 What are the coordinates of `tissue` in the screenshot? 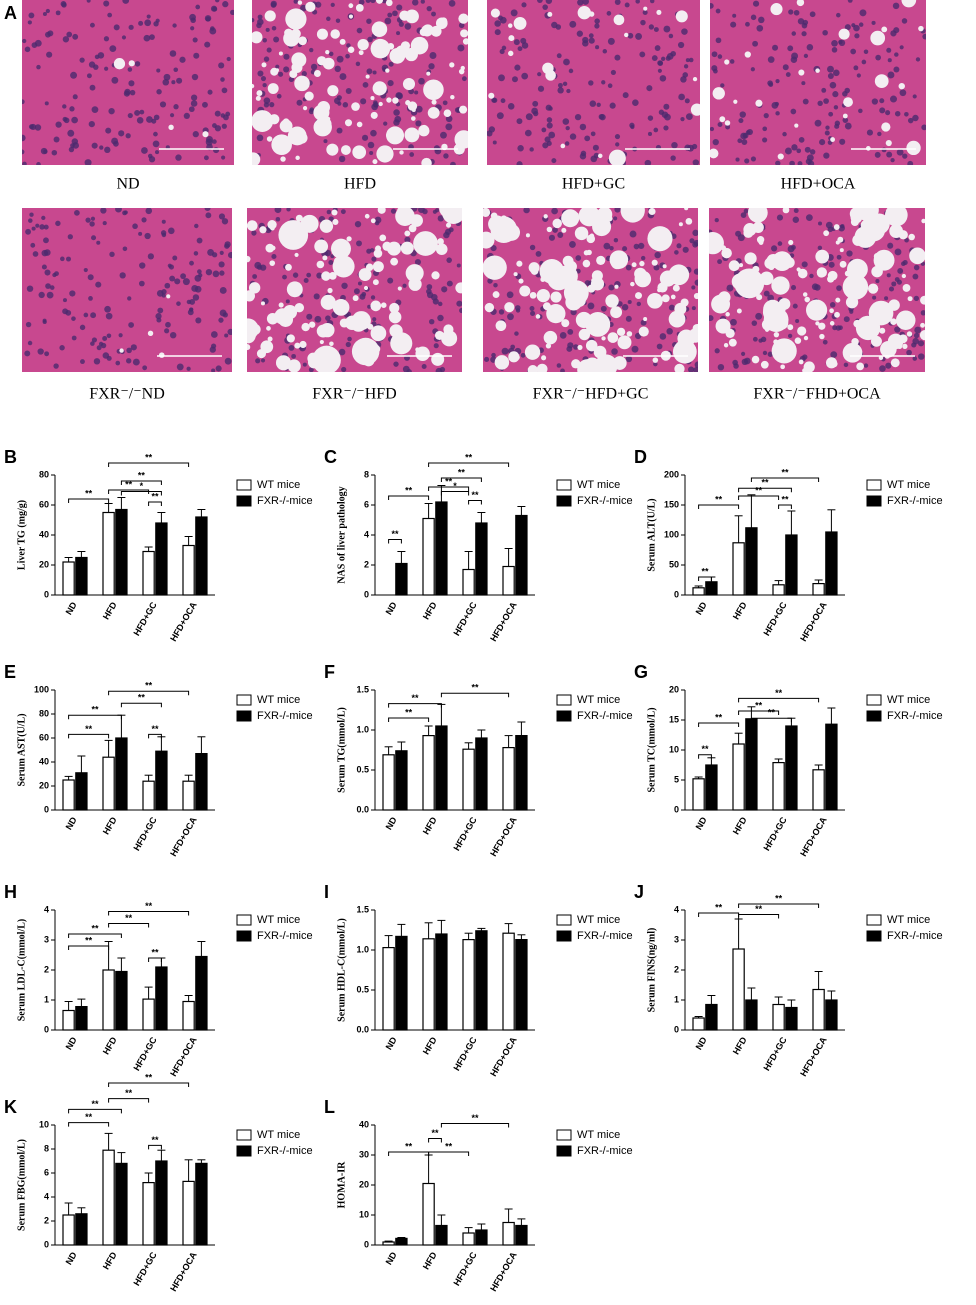 It's located at (128, 82).